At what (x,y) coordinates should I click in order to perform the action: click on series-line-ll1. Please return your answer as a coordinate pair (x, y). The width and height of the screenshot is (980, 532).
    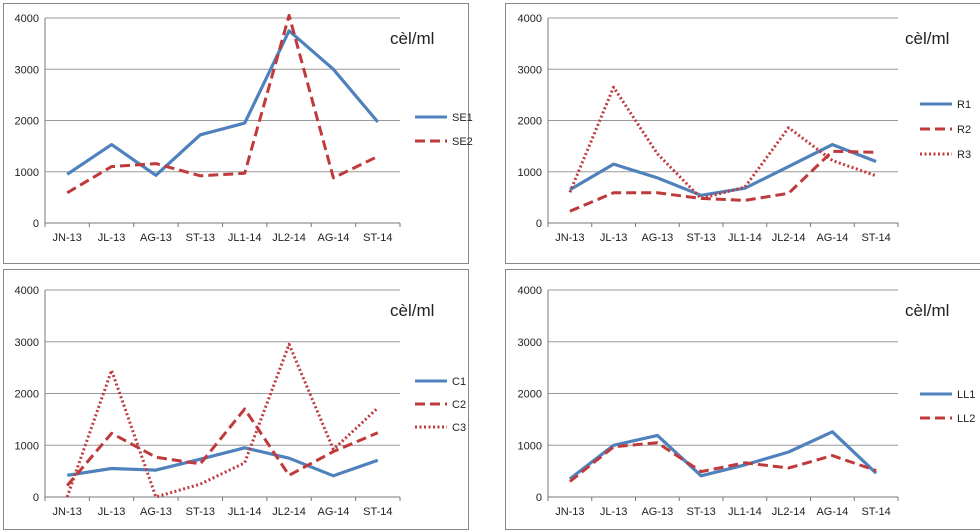
    Looking at the image, I should click on (723, 455).